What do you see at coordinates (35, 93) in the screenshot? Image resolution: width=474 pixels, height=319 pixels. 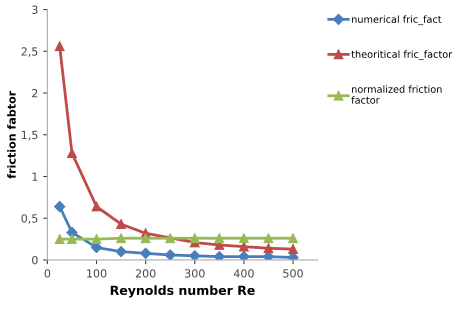 I see `y-tick-label: 2` at bounding box center [35, 93].